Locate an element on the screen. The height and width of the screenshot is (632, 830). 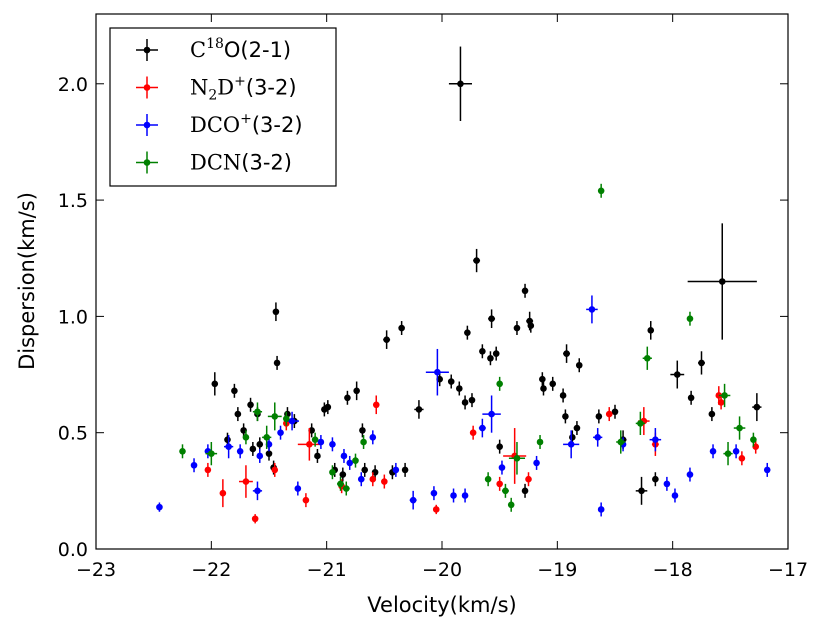
legend-label: N2D+(3-2) is located at coordinates (243, 89).